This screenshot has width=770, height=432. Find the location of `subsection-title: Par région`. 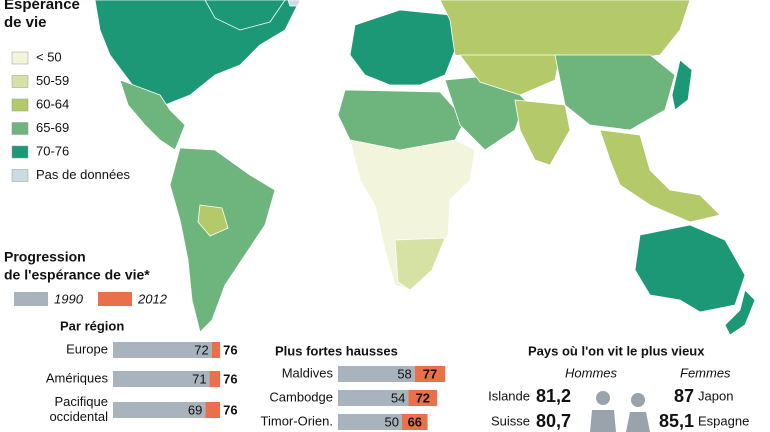

subsection-title: Par région is located at coordinates (92, 325).